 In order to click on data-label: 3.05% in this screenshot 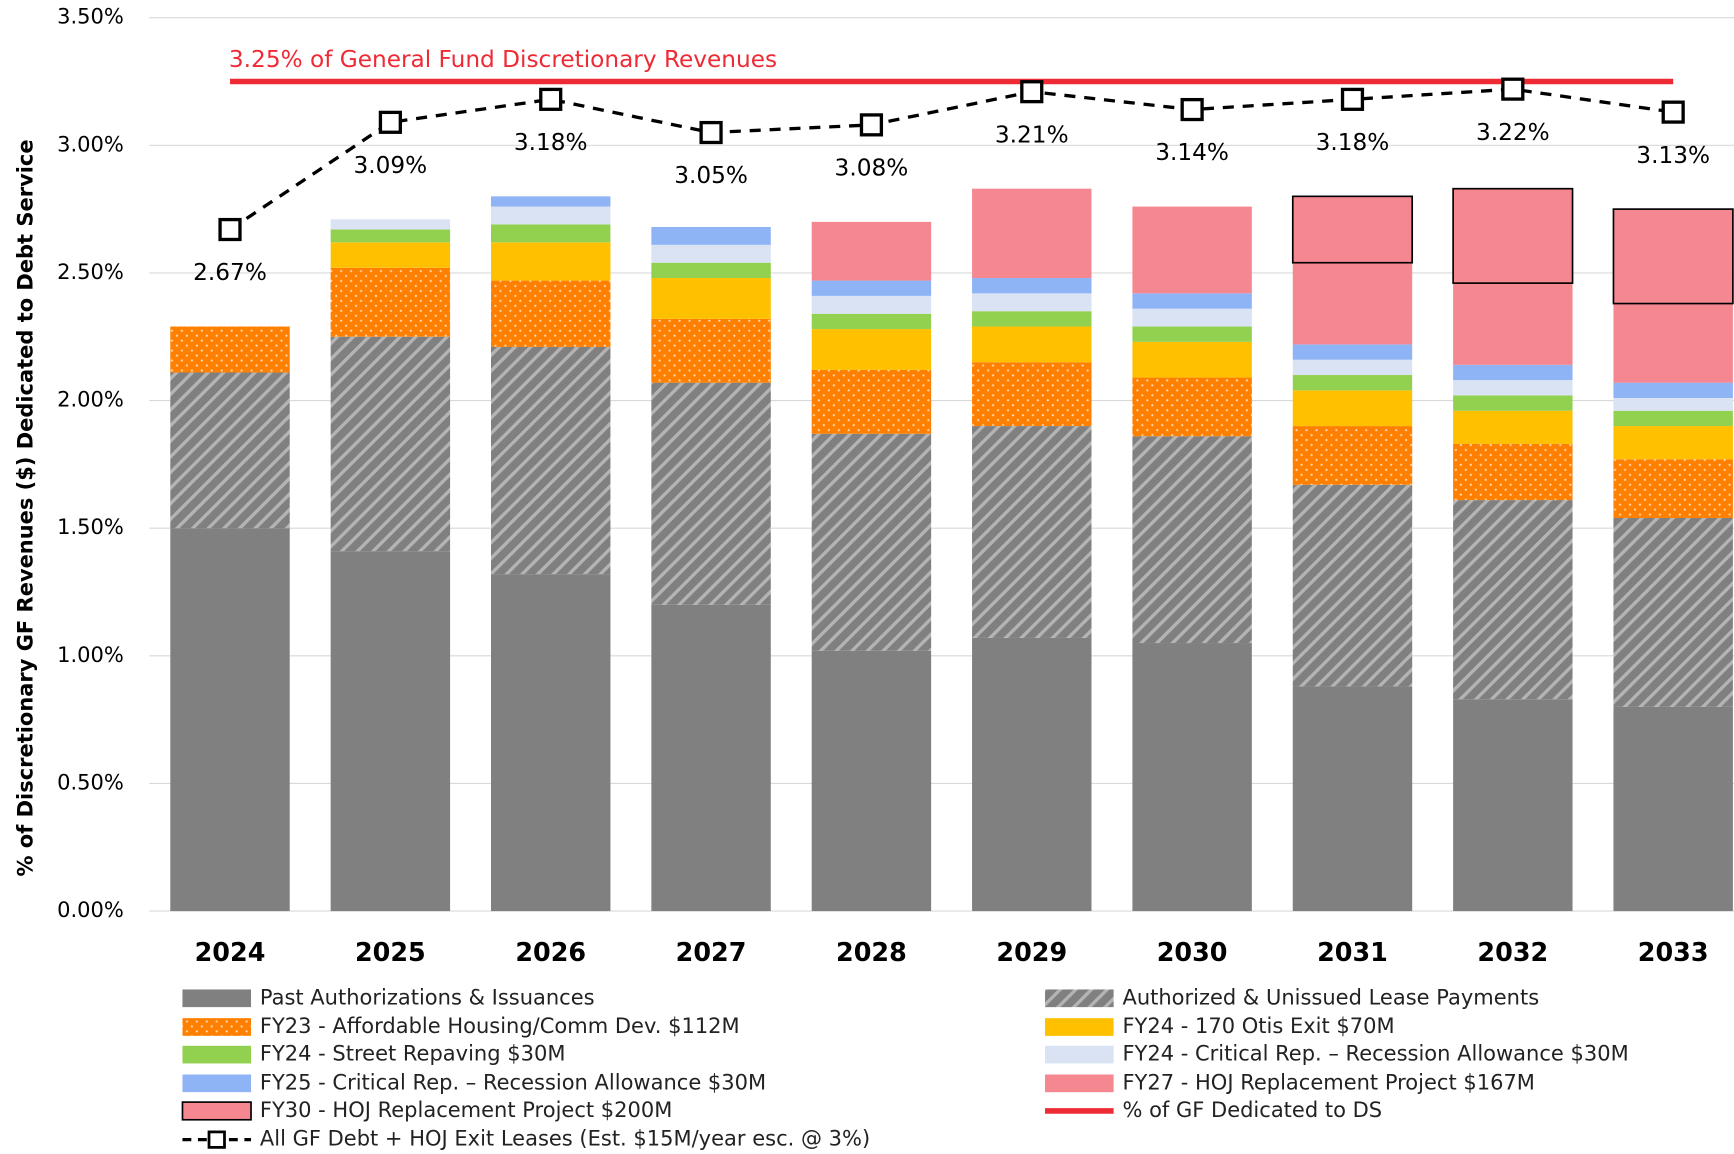, I will do `click(711, 175)`.